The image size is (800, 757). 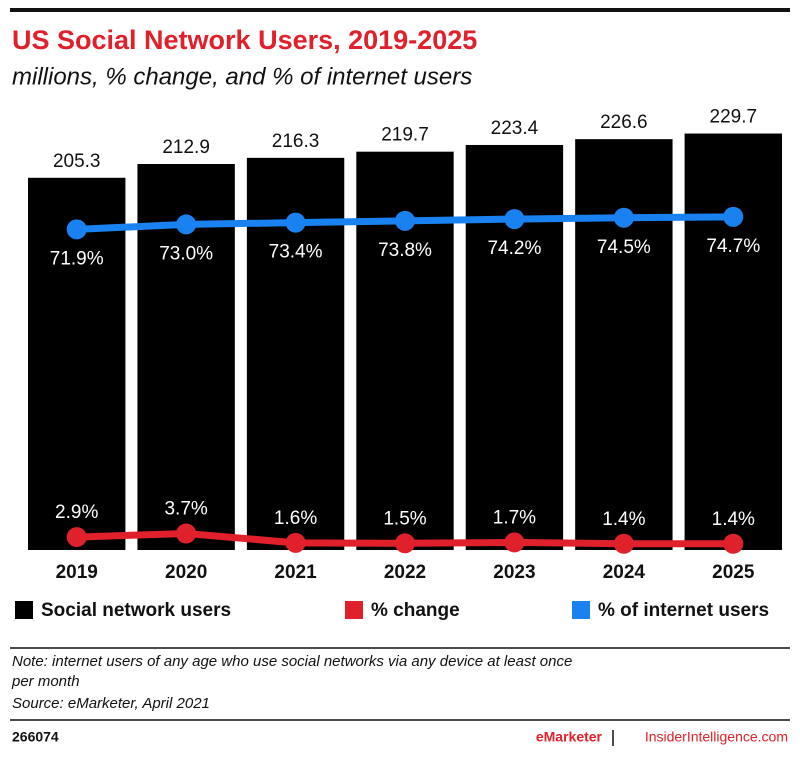 I want to click on x-tick-label: 2024, so click(x=624, y=572).